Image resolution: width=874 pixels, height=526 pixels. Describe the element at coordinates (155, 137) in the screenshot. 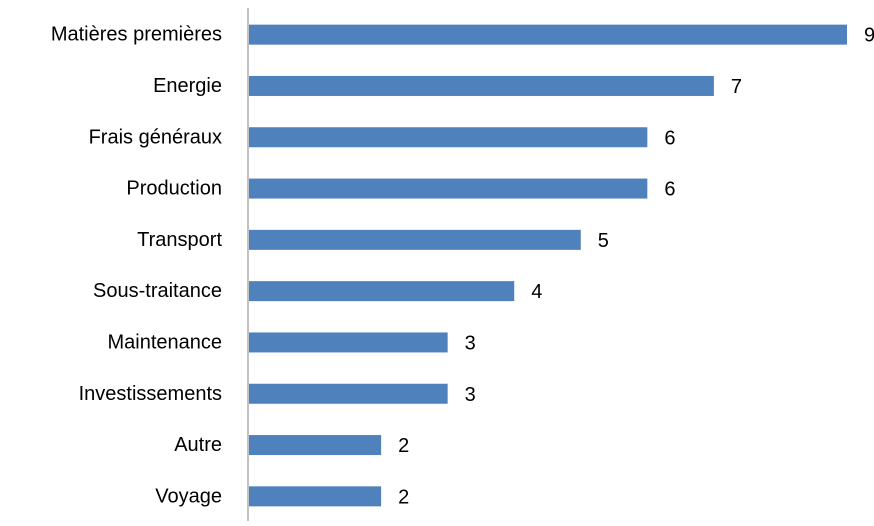

I see `category-label-frais-generaux: Frais généraux` at that location.